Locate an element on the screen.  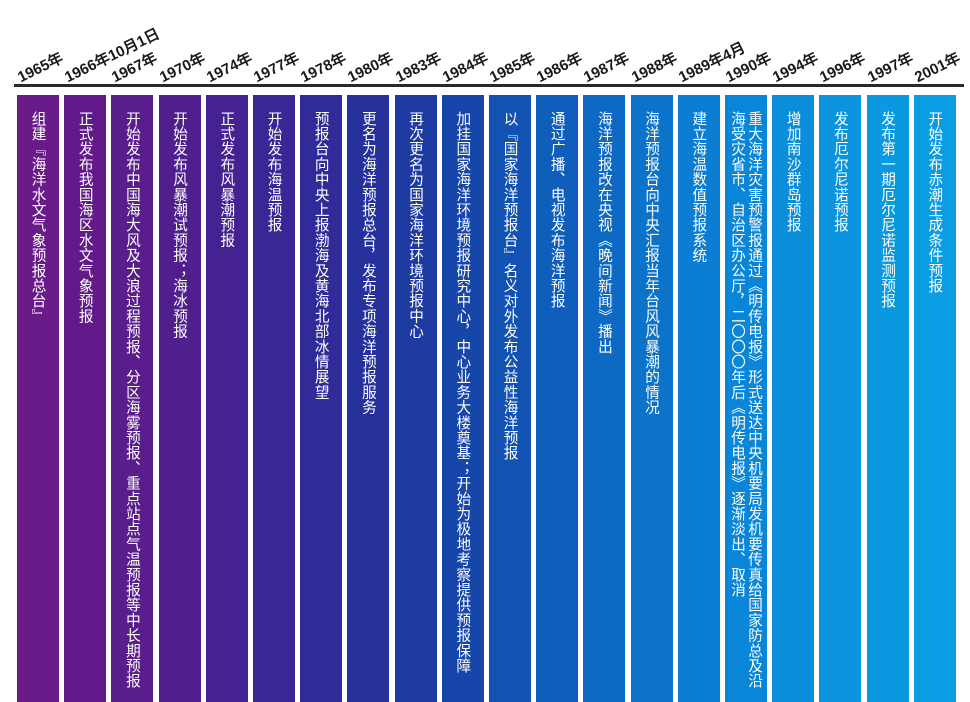
event-column: 开始发布风暴潮试预报；海冰预报 is located at coordinates (179, 398).